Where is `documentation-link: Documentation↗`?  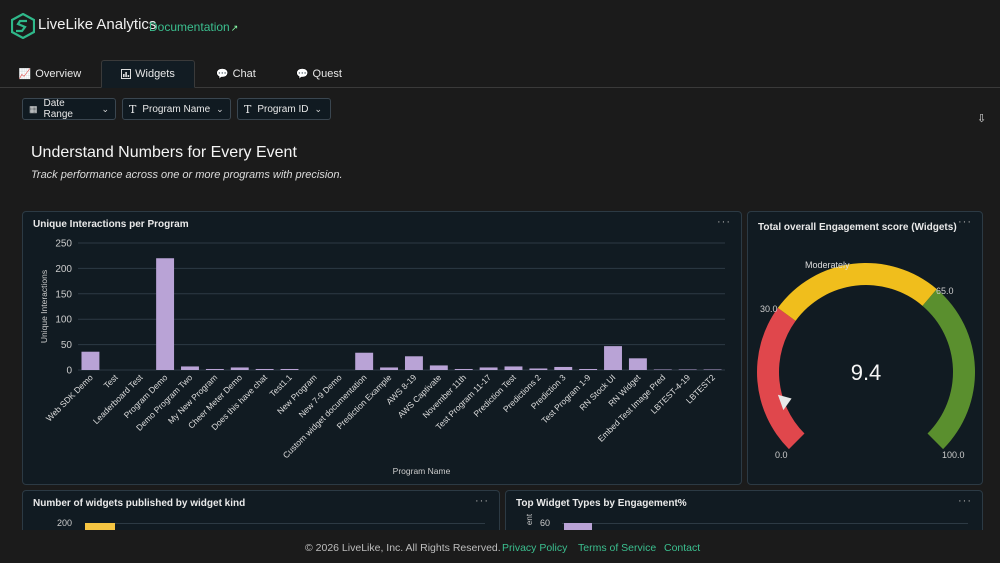 documentation-link: Documentation↗ is located at coordinates (193, 27).